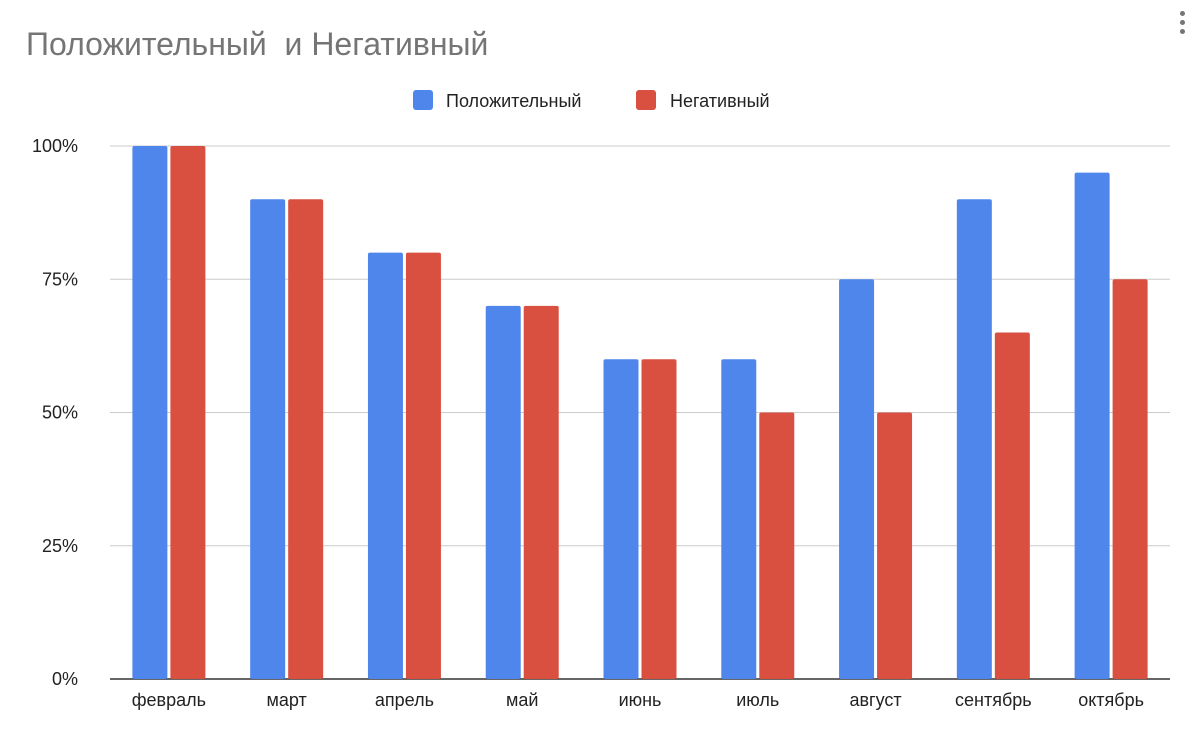 The image size is (1200, 737). I want to click on x-tick-label: июнь, so click(640, 700).